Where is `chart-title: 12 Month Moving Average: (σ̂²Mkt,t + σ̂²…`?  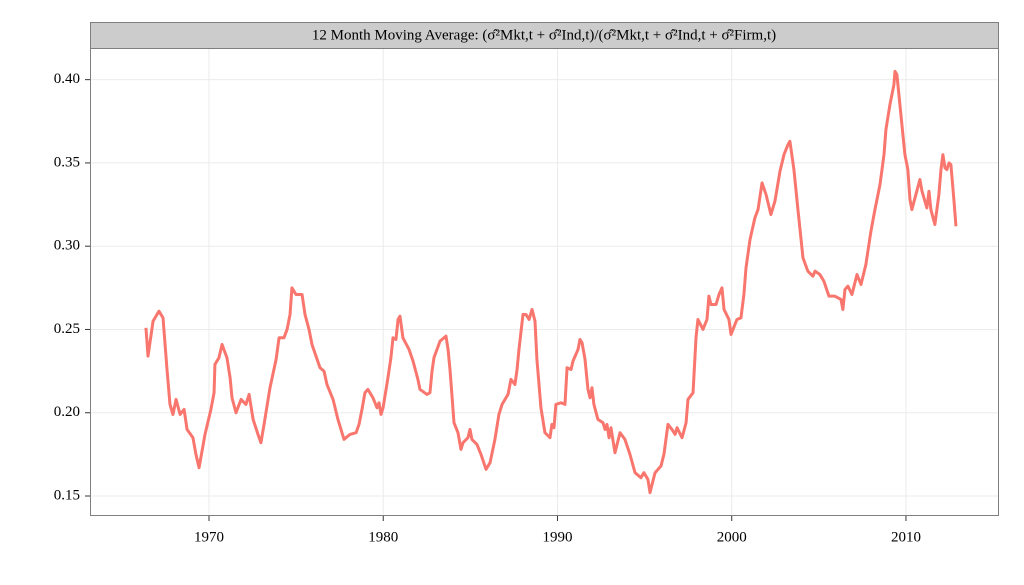 chart-title: 12 Month Moving Average: (σ̂²Mkt,t + σ̂²… is located at coordinates (544, 35).